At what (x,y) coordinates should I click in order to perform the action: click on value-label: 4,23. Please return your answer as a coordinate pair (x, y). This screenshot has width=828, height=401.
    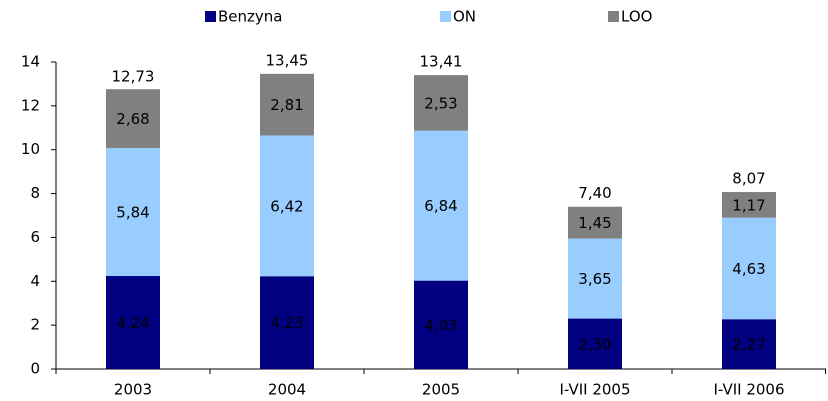
    Looking at the image, I should click on (286, 323).